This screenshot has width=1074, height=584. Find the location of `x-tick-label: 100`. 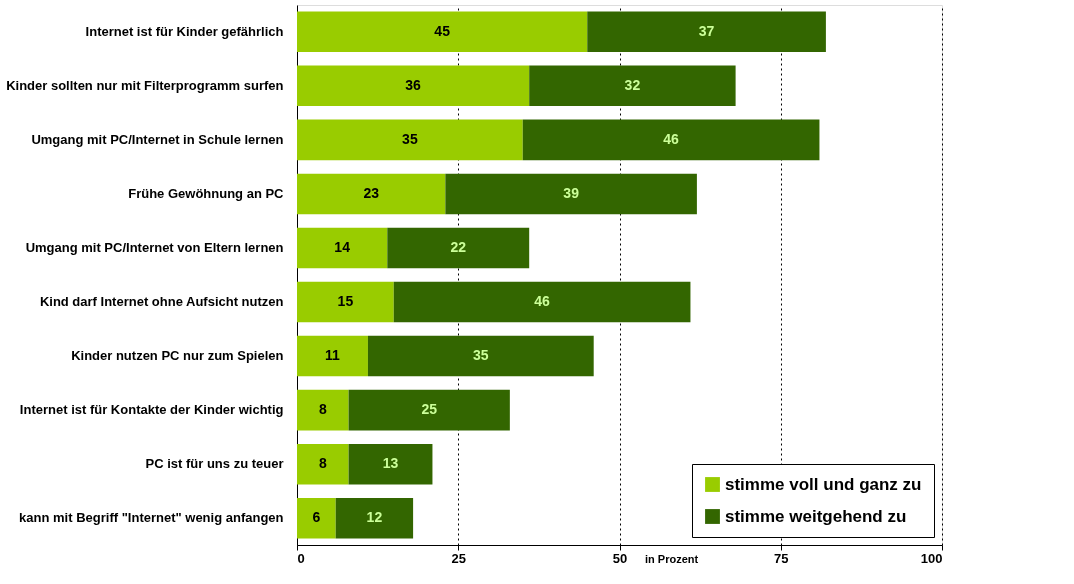

x-tick-label: 100 is located at coordinates (931, 558).